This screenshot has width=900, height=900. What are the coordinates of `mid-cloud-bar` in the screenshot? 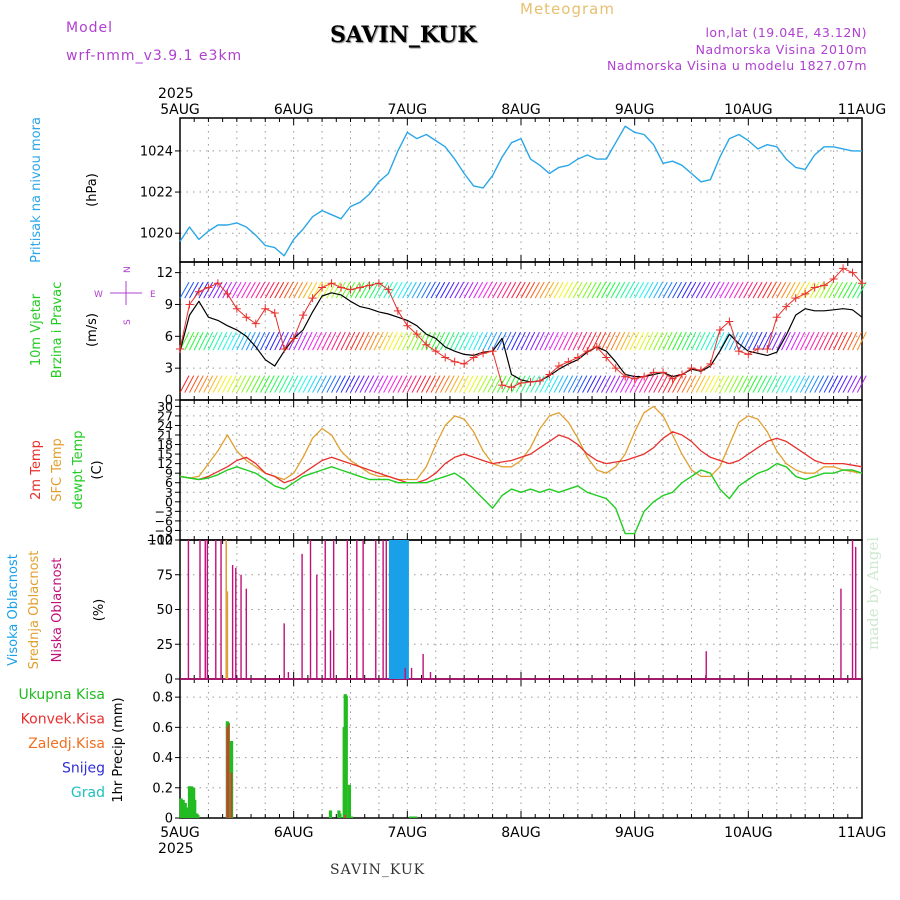 It's located at (226, 609).